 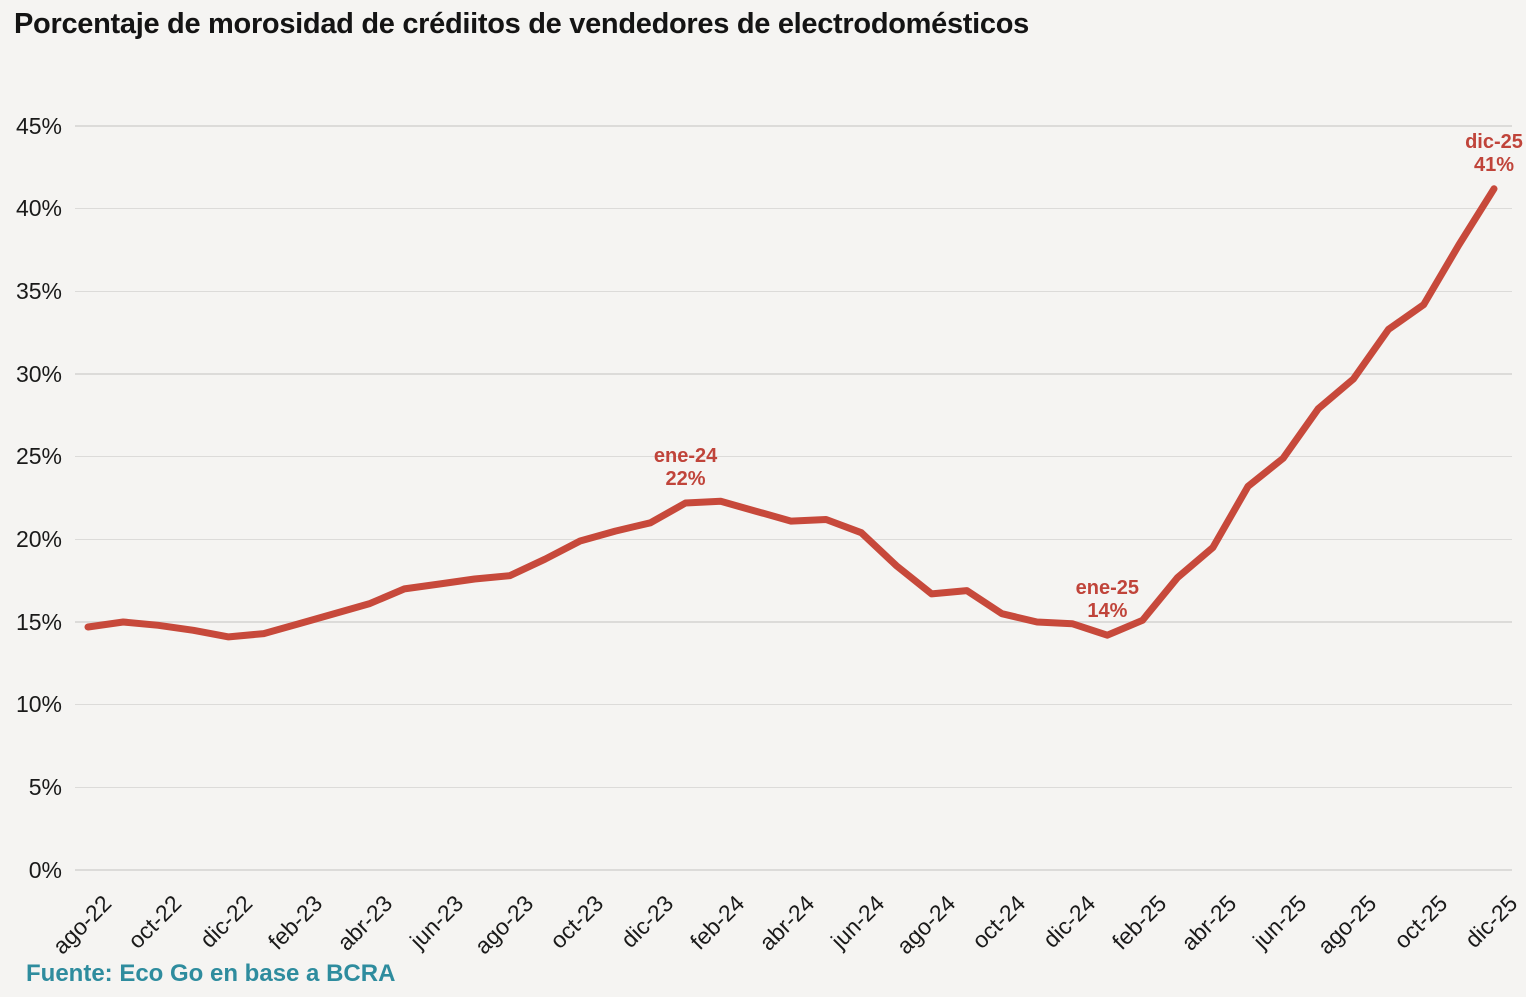 What do you see at coordinates (685, 455) in the screenshot?
I see `annotation-month-label: ene-24` at bounding box center [685, 455].